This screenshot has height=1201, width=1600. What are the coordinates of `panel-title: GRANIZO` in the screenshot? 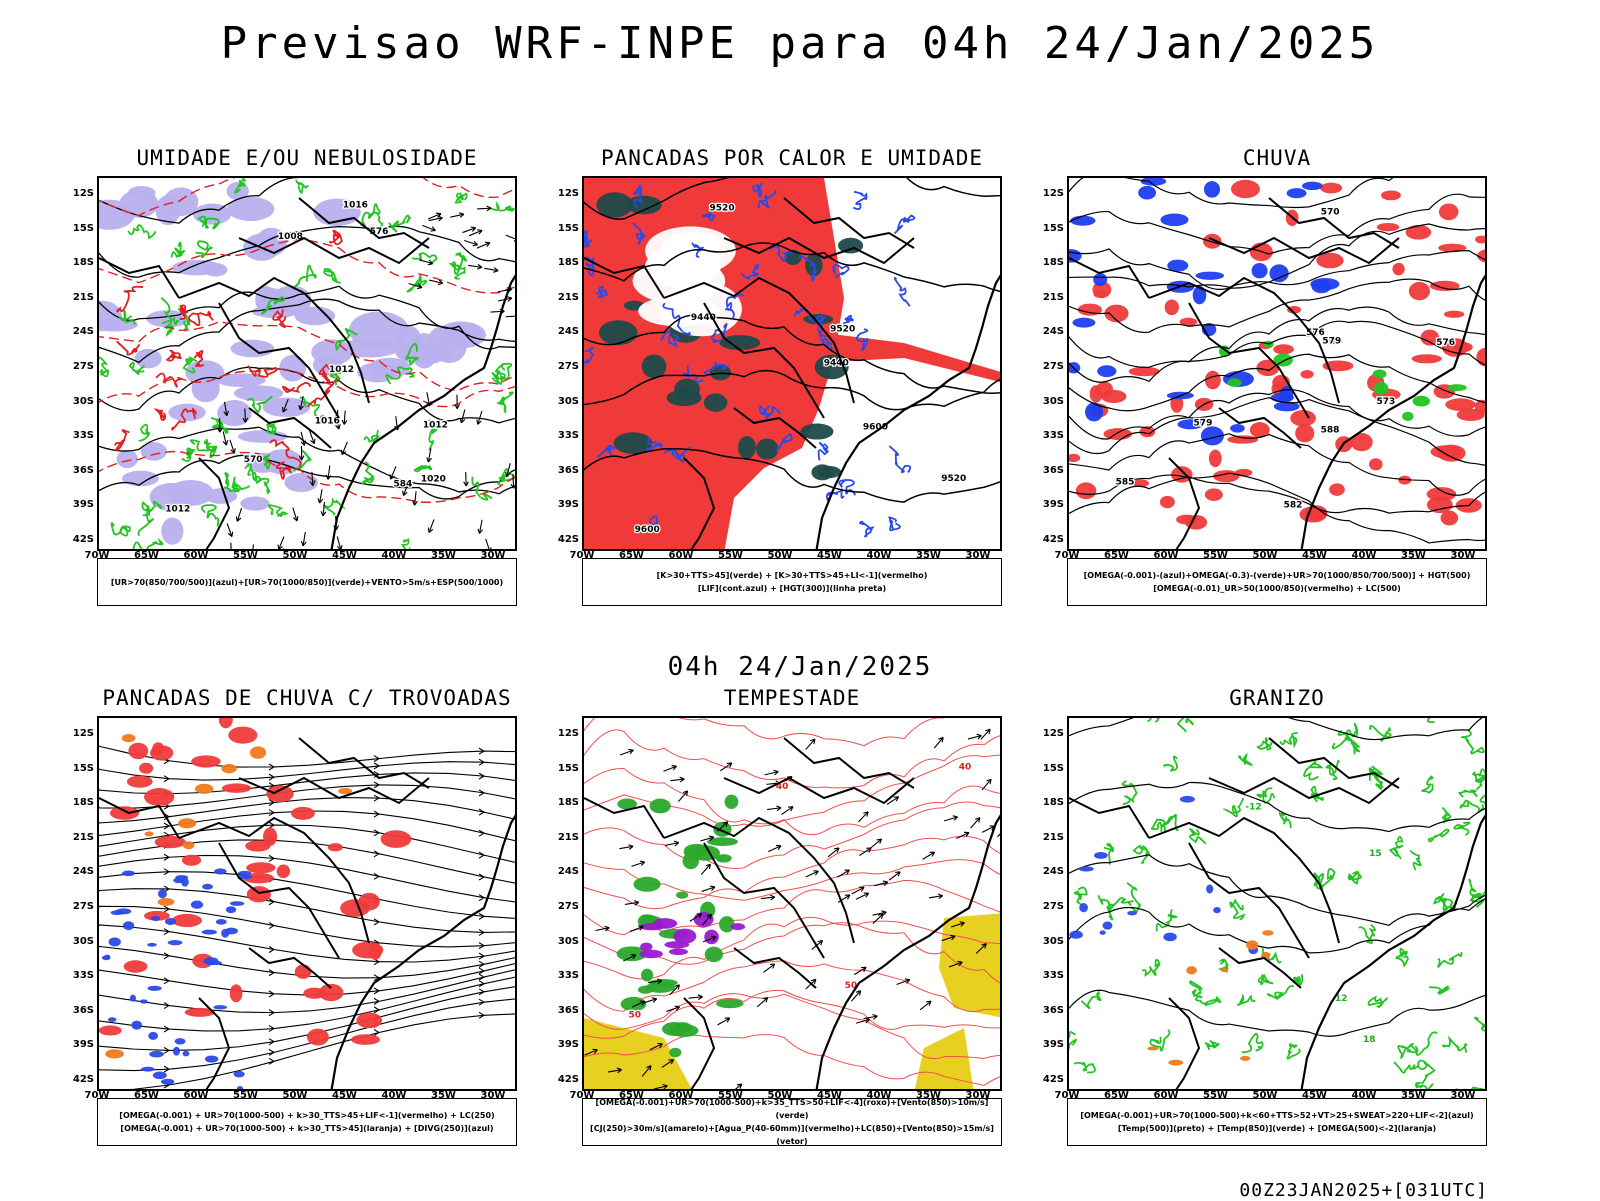 It's located at (1277, 698).